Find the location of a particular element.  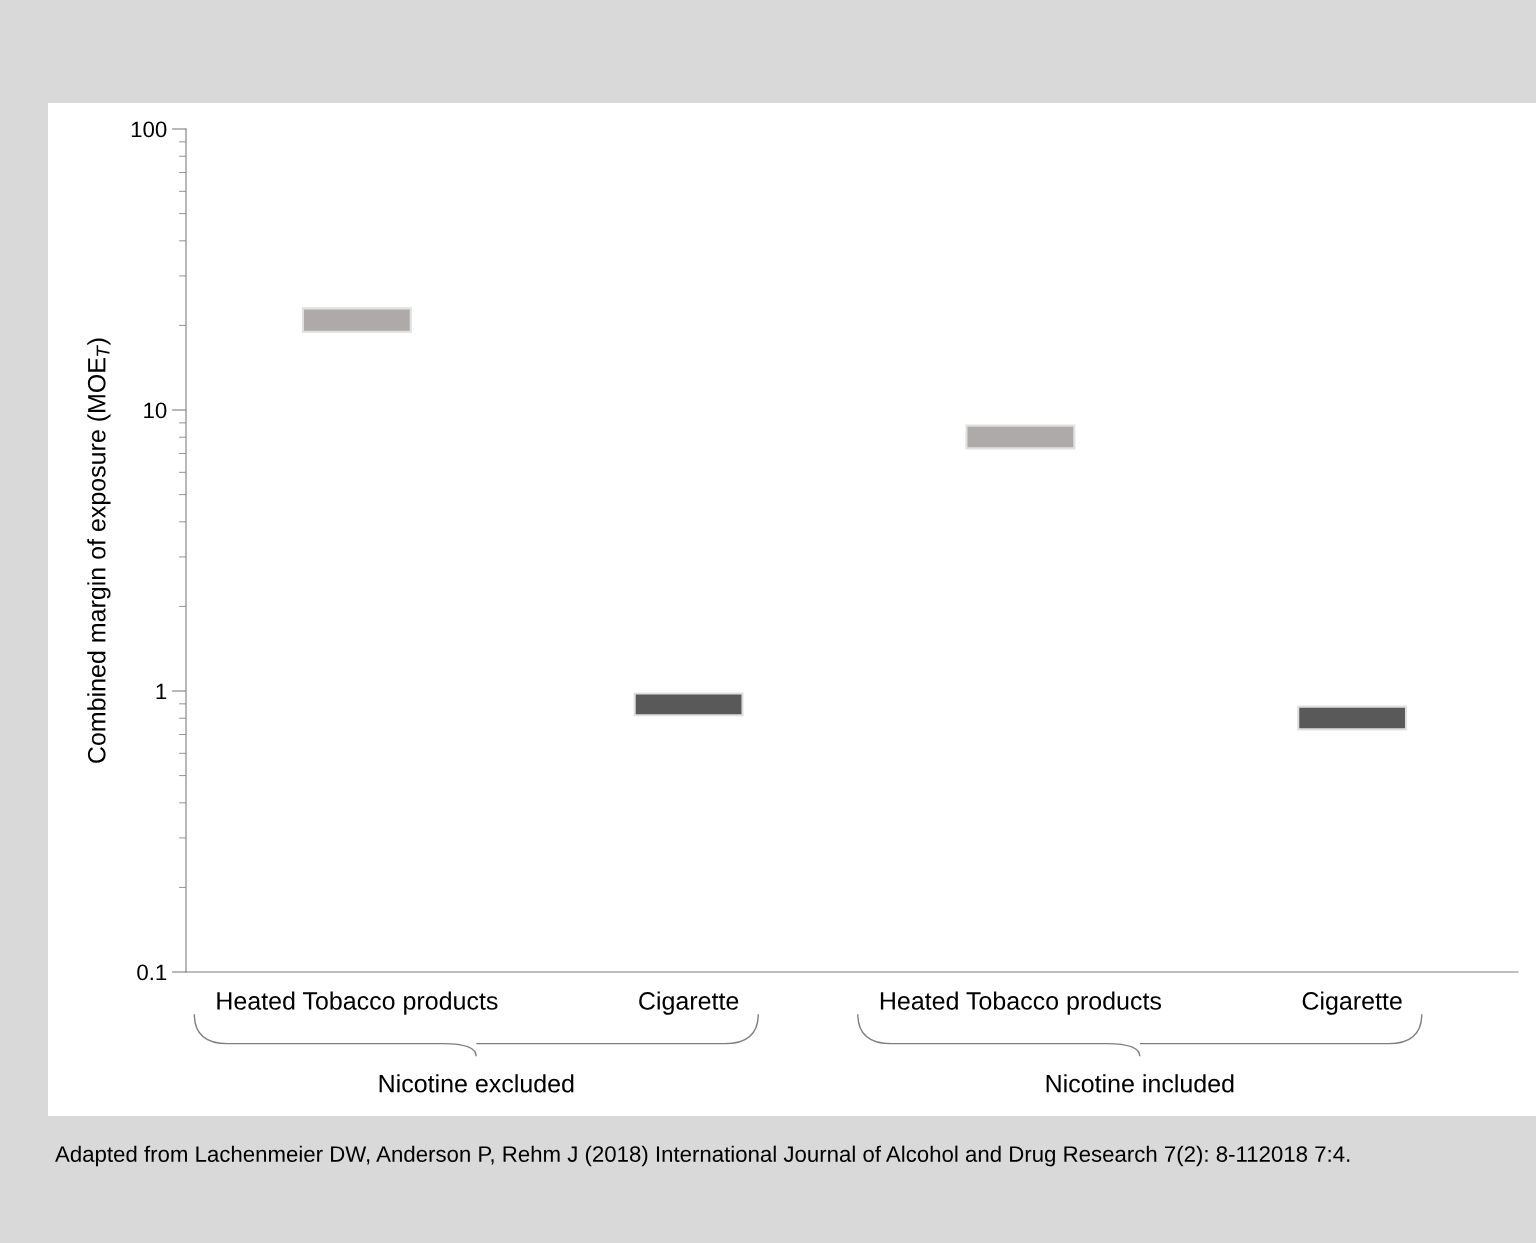

y-tick-label: 10 is located at coordinates (155, 410).